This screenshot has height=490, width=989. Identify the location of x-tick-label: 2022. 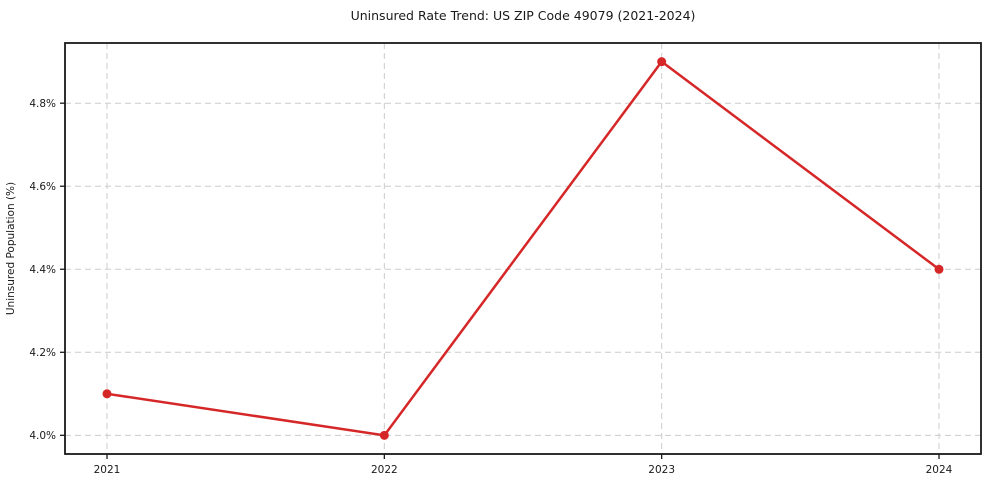
(384, 470).